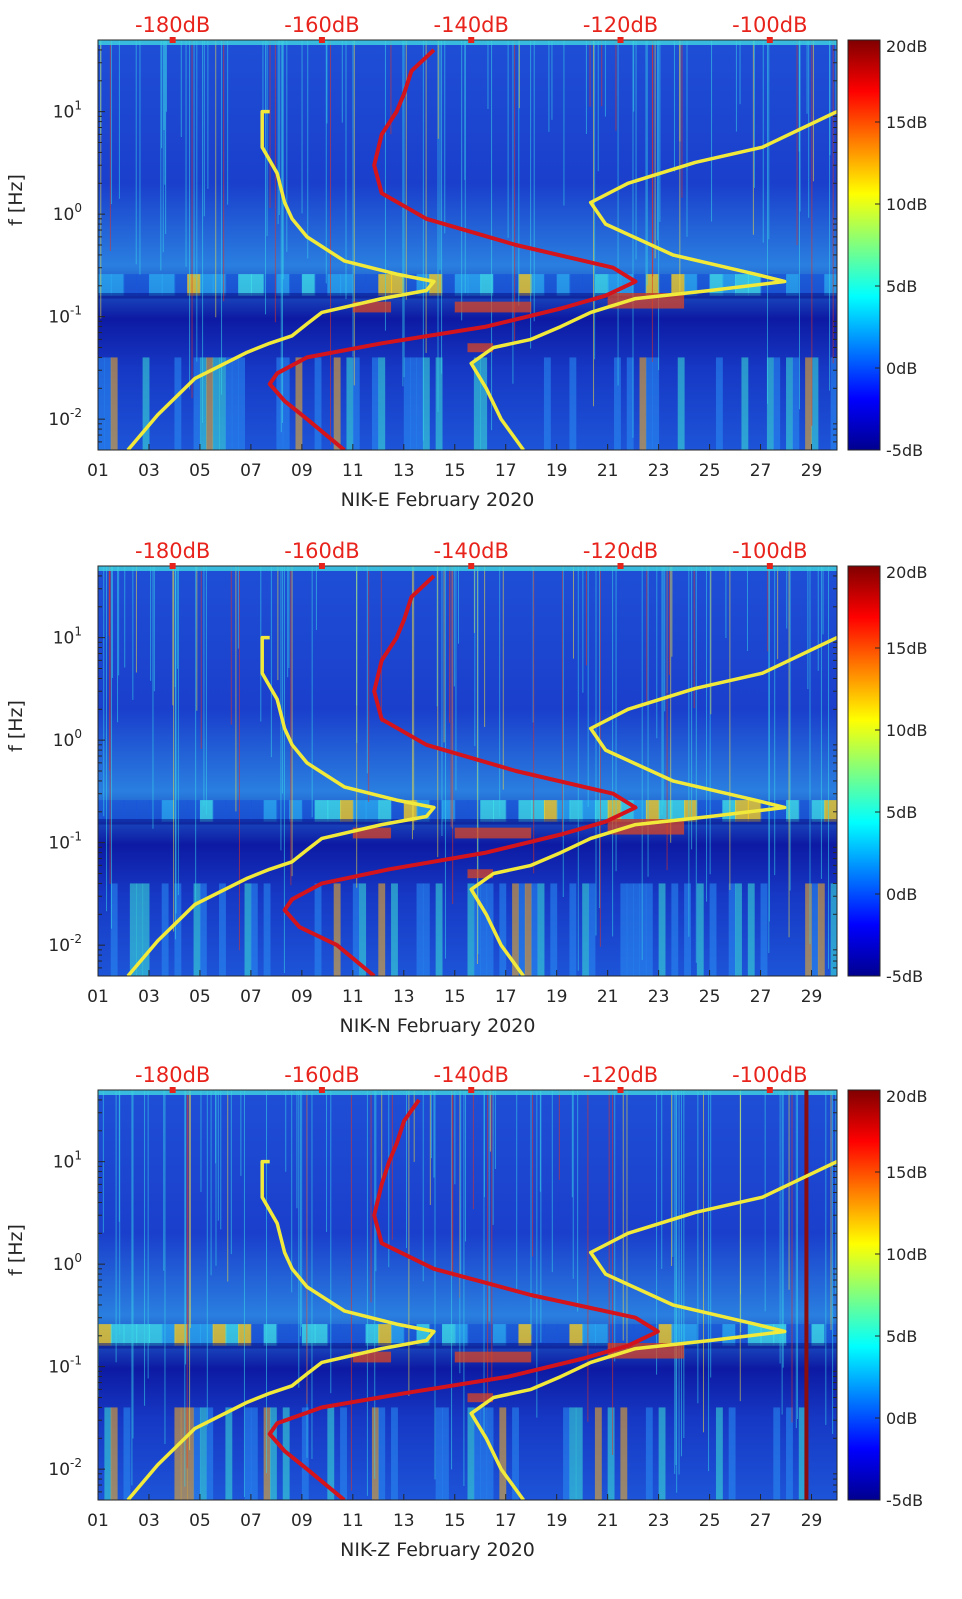 The image size is (962, 1599). Describe the element at coordinates (608, 471) in the screenshot. I see `x-tick-label: 21` at that location.